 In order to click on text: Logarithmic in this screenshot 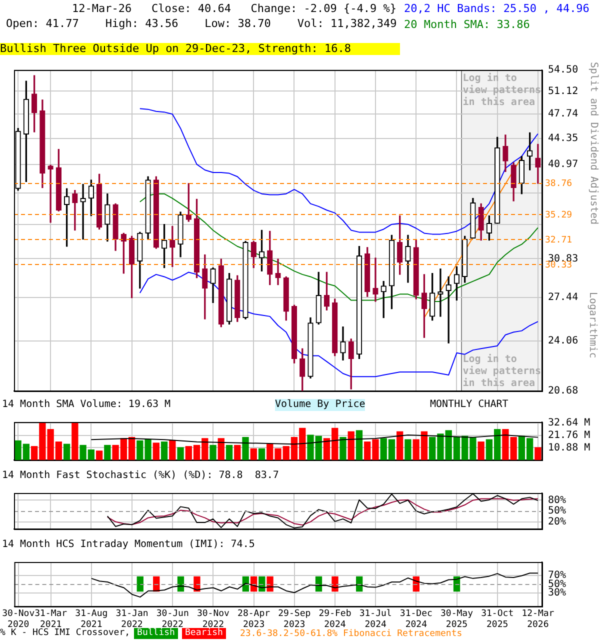, I will do `click(592, 325)`.